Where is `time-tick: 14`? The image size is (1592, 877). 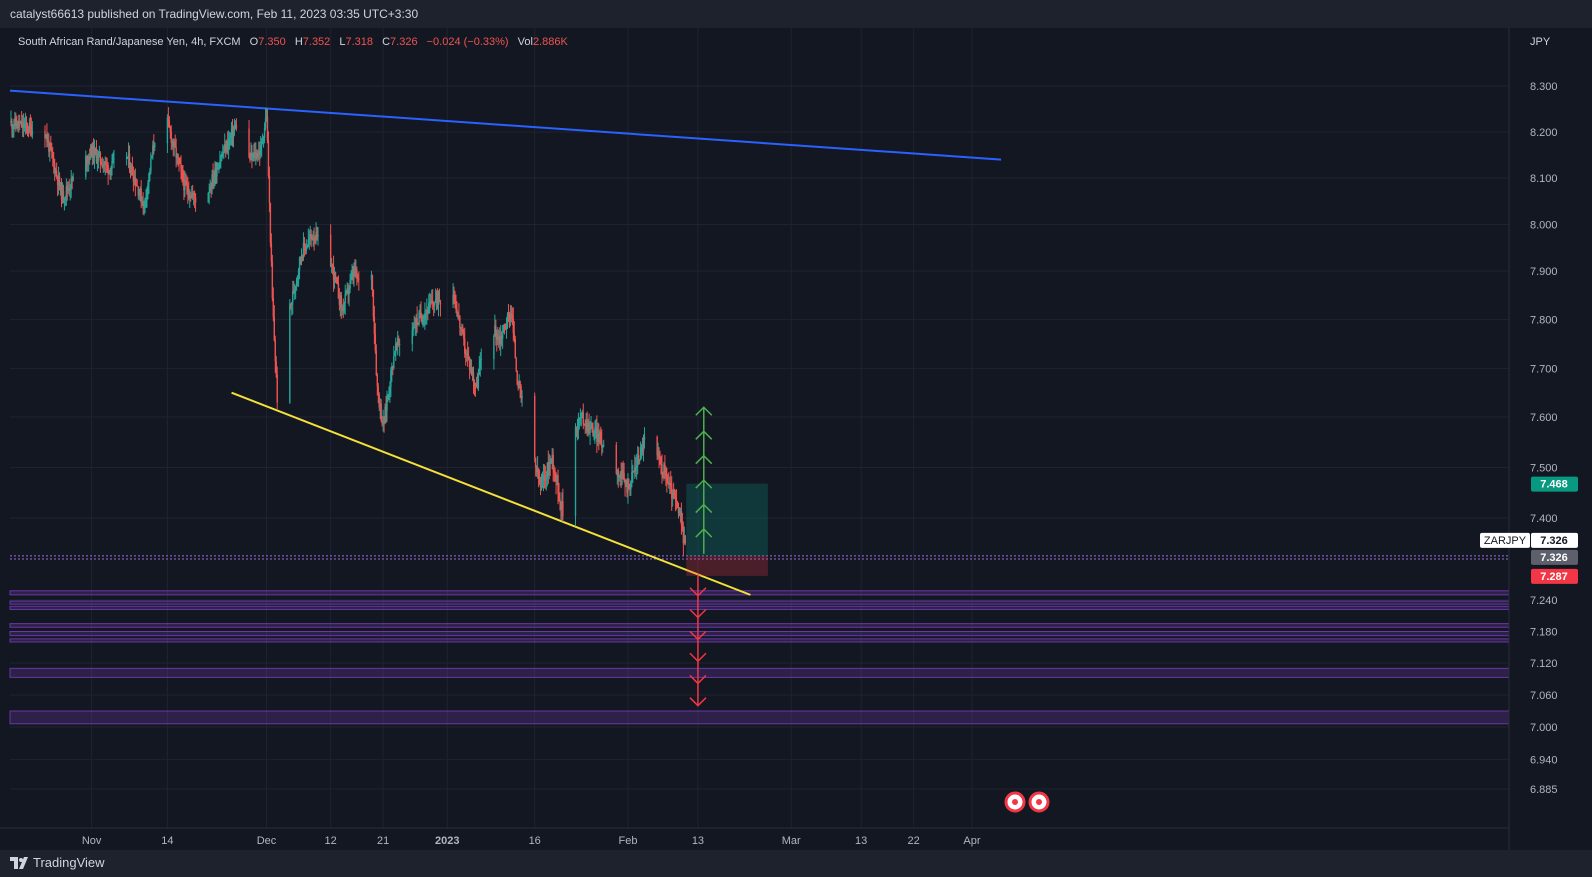 time-tick: 14 is located at coordinates (167, 841).